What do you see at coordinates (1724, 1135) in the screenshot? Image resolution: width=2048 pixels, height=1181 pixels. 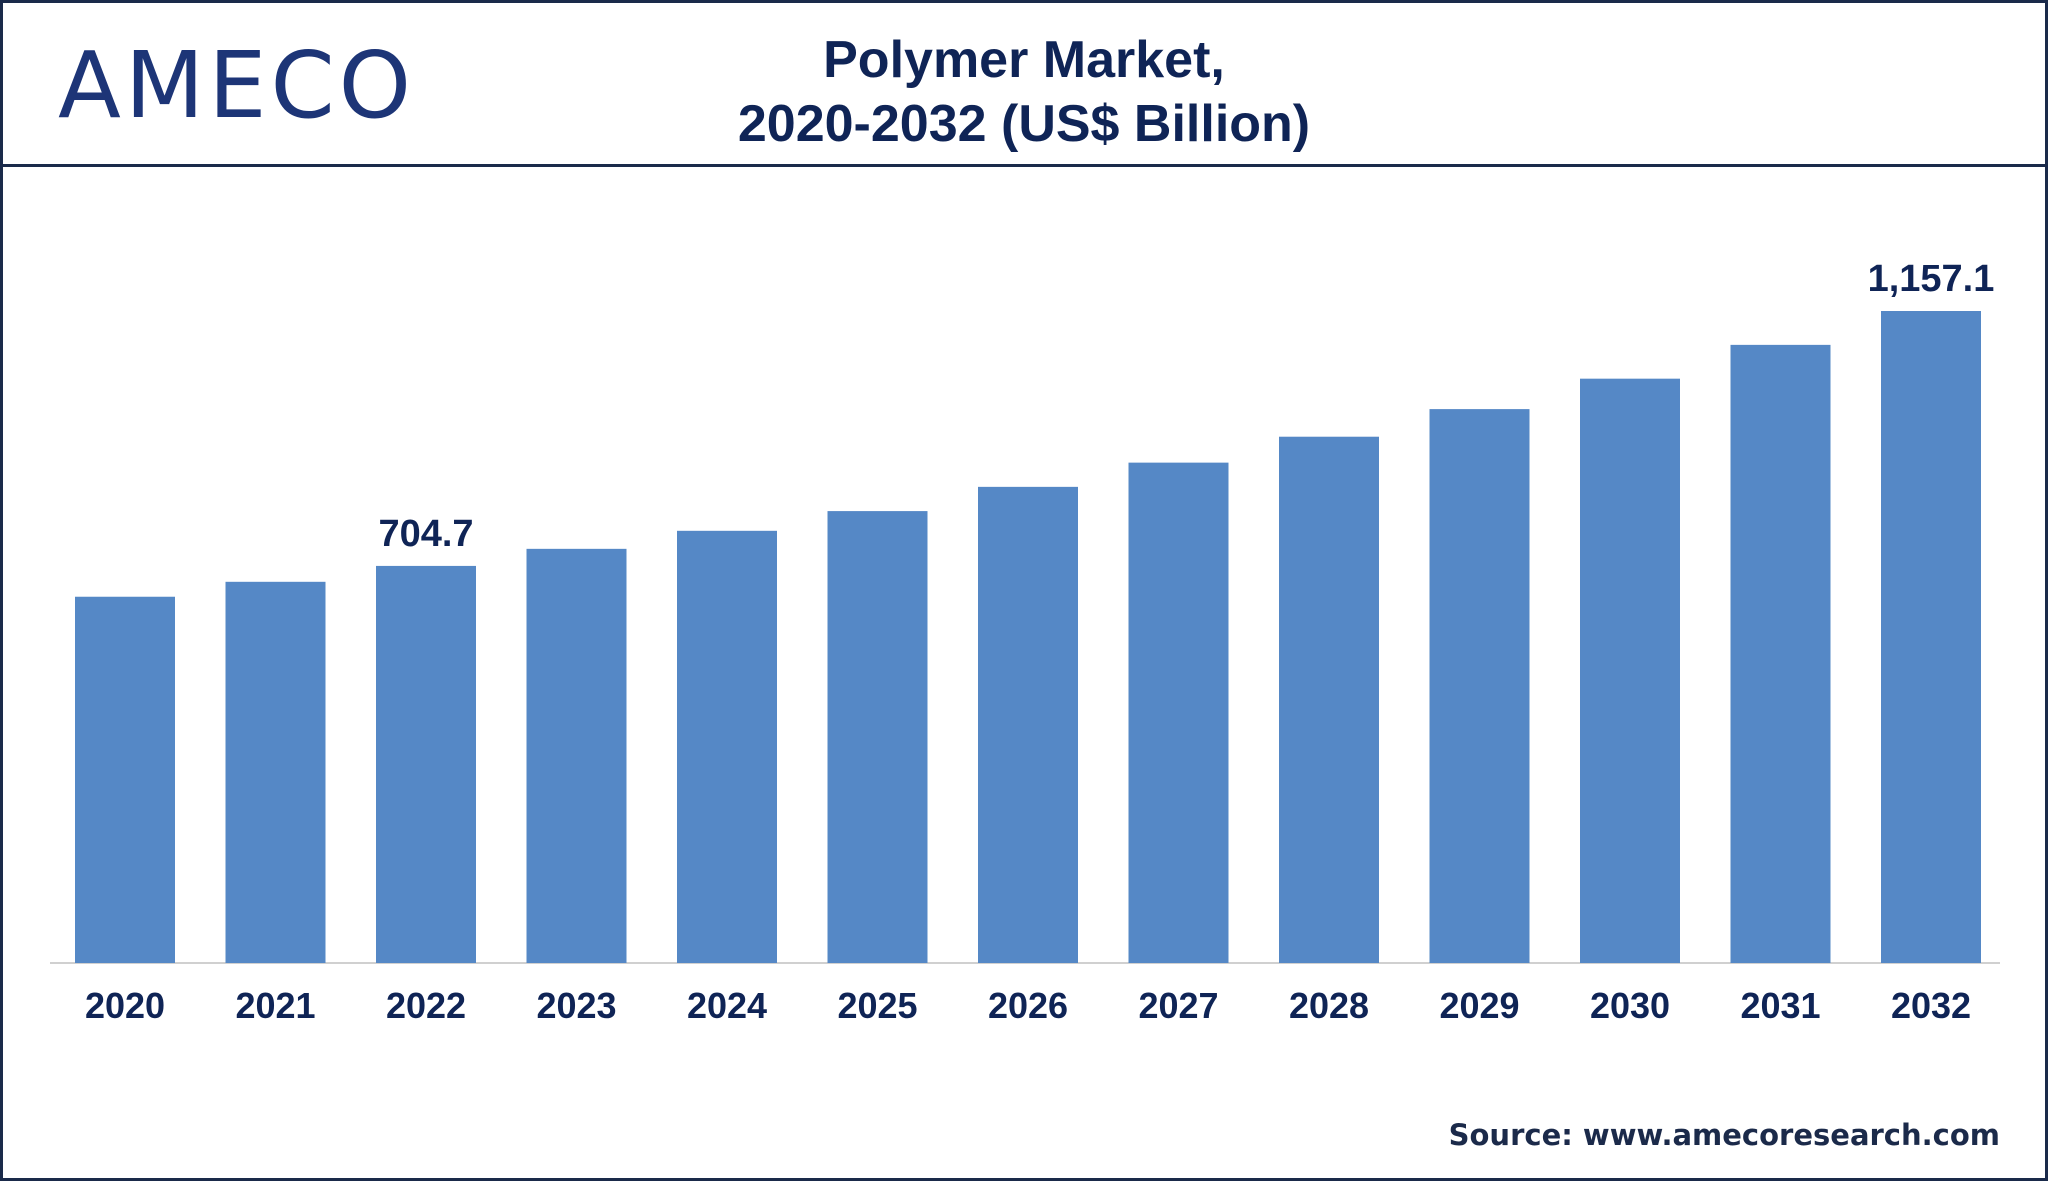 I see `source-note: Source: www.amecoresearch.com` at bounding box center [1724, 1135].